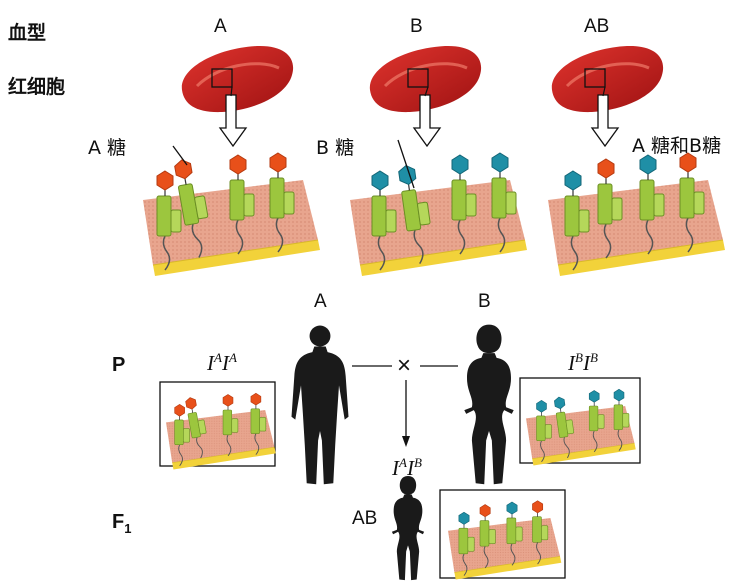 This screenshot has width=732, height=588. I want to click on membrane-panel-ab, so click(636, 214).